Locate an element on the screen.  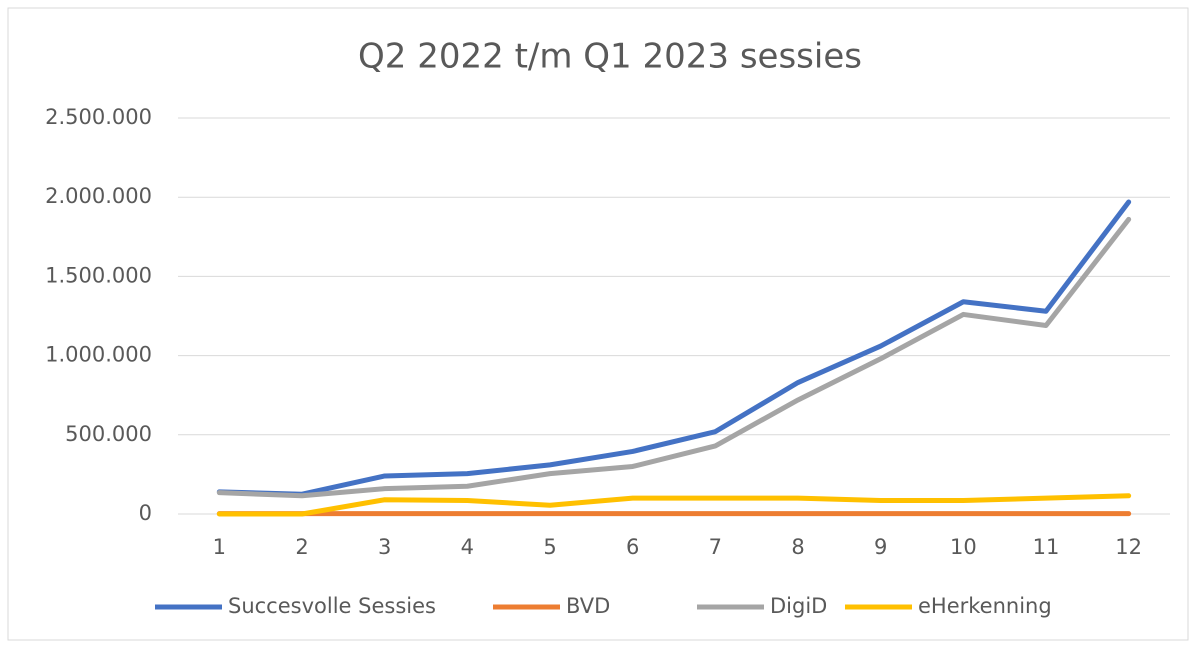
y-tick-label: 2.500.000 is located at coordinates (98, 117).